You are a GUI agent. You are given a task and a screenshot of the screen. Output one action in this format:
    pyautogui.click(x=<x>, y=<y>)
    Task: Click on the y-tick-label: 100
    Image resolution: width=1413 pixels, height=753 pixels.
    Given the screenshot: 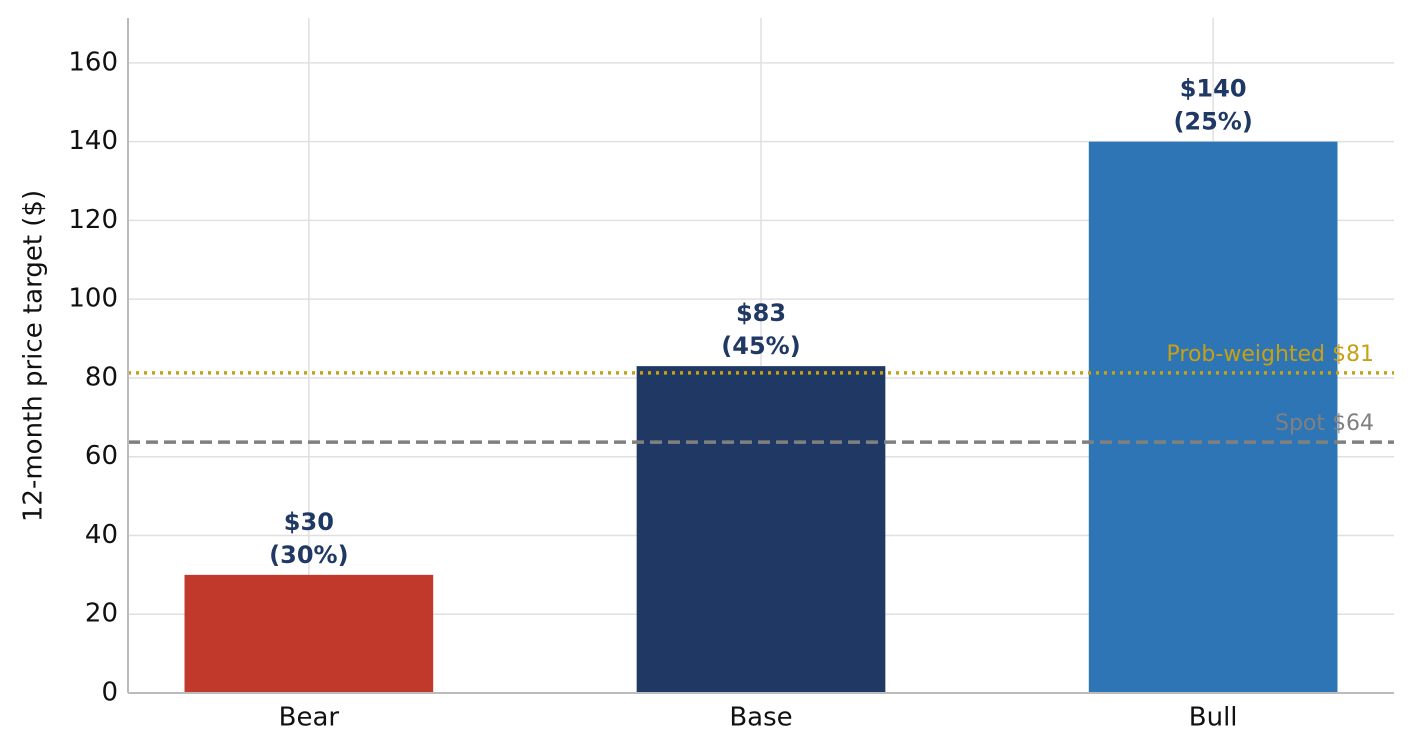 What is the action you would take?
    pyautogui.click(x=93, y=299)
    